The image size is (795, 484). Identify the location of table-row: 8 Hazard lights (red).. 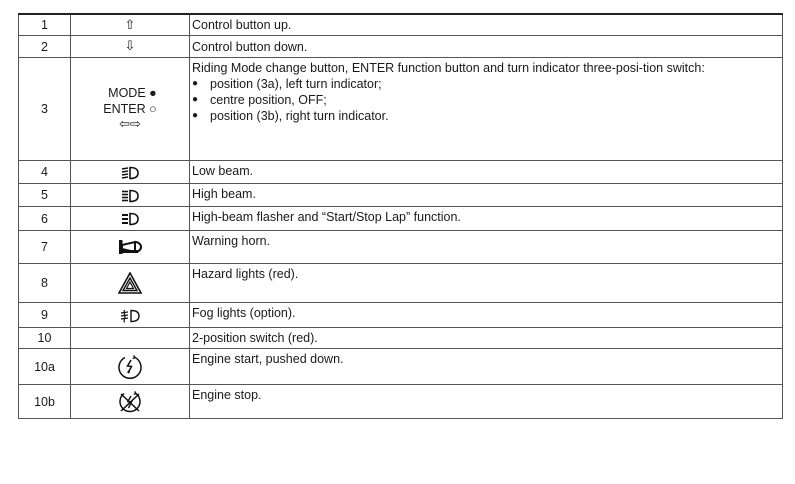
(400, 283).